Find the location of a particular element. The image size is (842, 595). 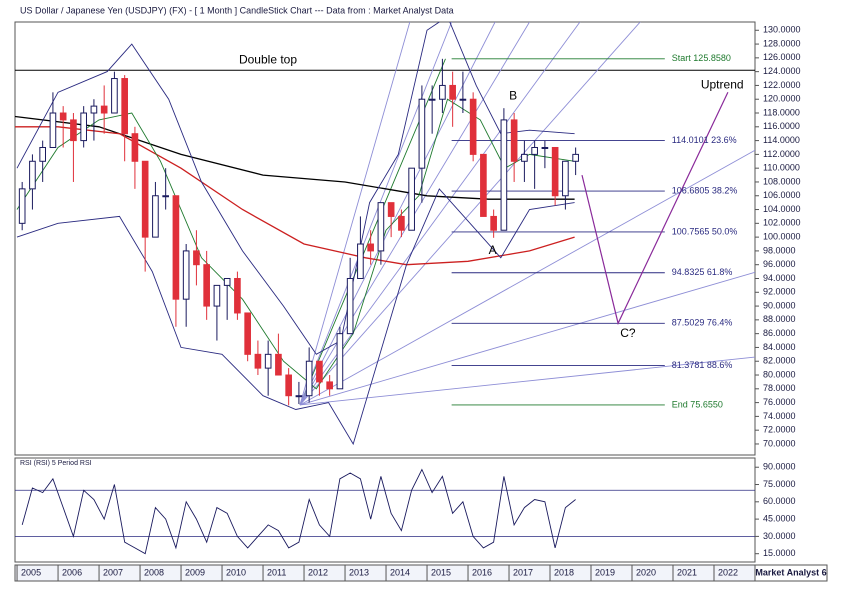

y-tick-label: 88.0000 is located at coordinates (779, 319).